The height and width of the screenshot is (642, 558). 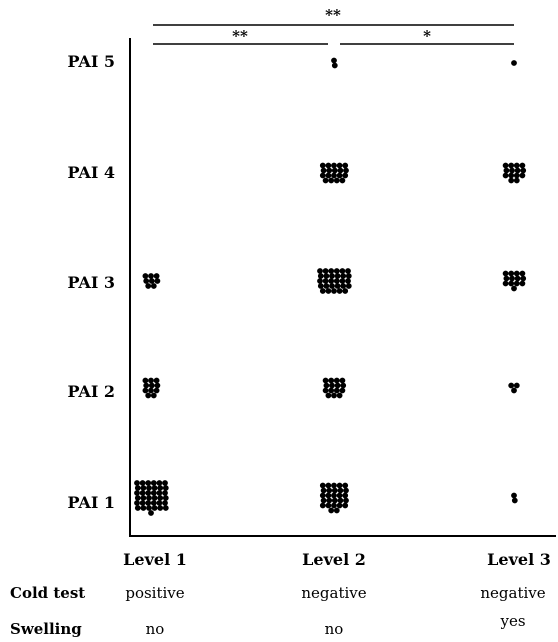 I want to click on sig-label-level1-level3: **, so click(x=333, y=15).